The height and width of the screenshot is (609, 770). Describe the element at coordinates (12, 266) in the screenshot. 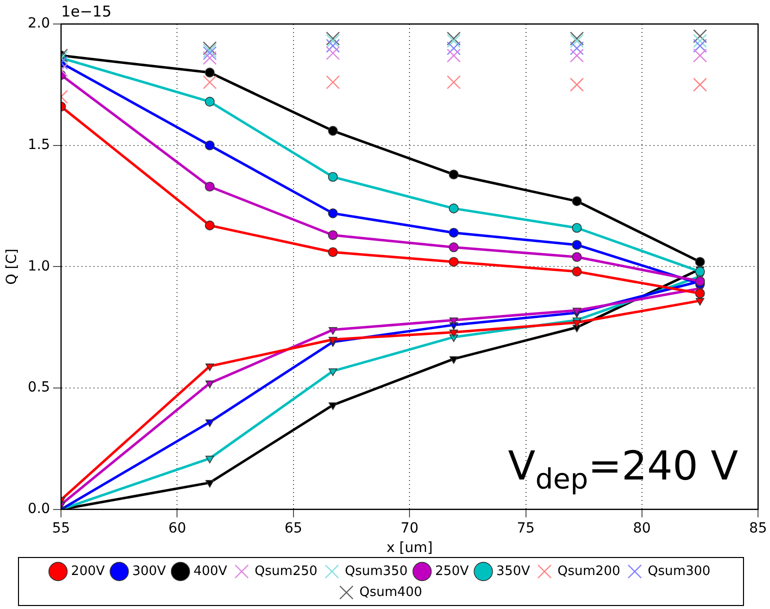

I see `y-axis-title: Q [C]` at that location.